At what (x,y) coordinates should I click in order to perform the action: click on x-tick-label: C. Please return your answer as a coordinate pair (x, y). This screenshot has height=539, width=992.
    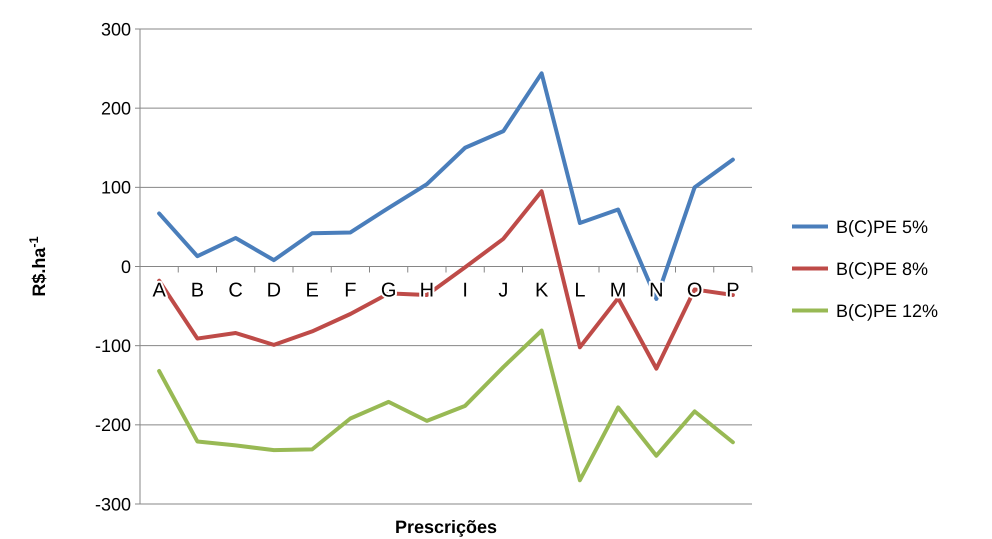
    Looking at the image, I should click on (235, 291).